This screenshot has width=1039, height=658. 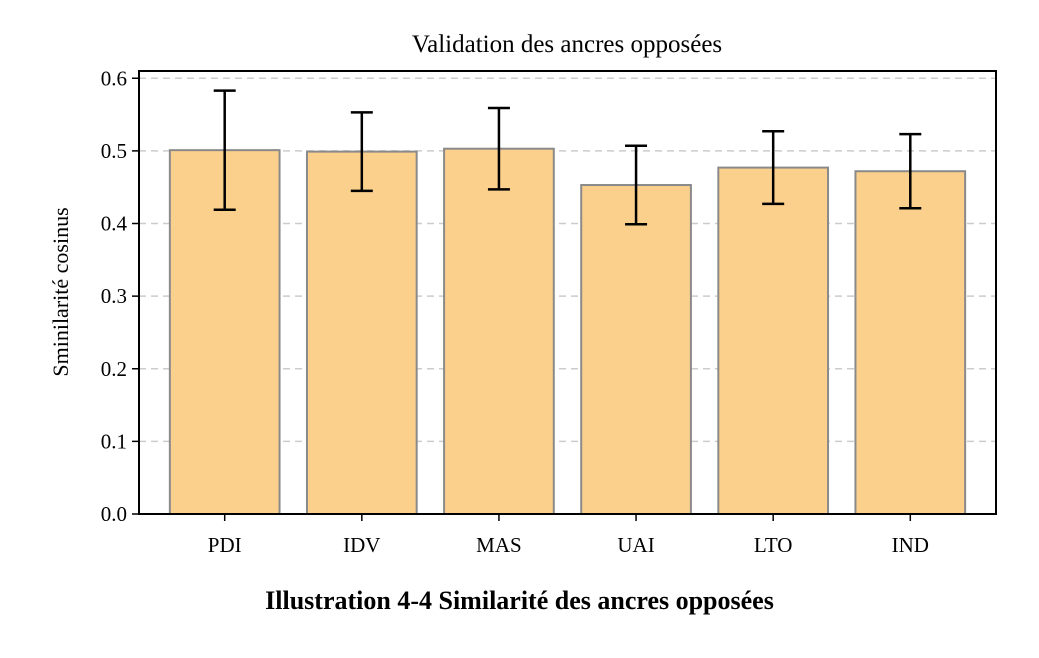 I want to click on y-axis-ticks: 0.0 0.1 0.2 0.3 0.4 0.5 0.6, so click(x=120, y=296).